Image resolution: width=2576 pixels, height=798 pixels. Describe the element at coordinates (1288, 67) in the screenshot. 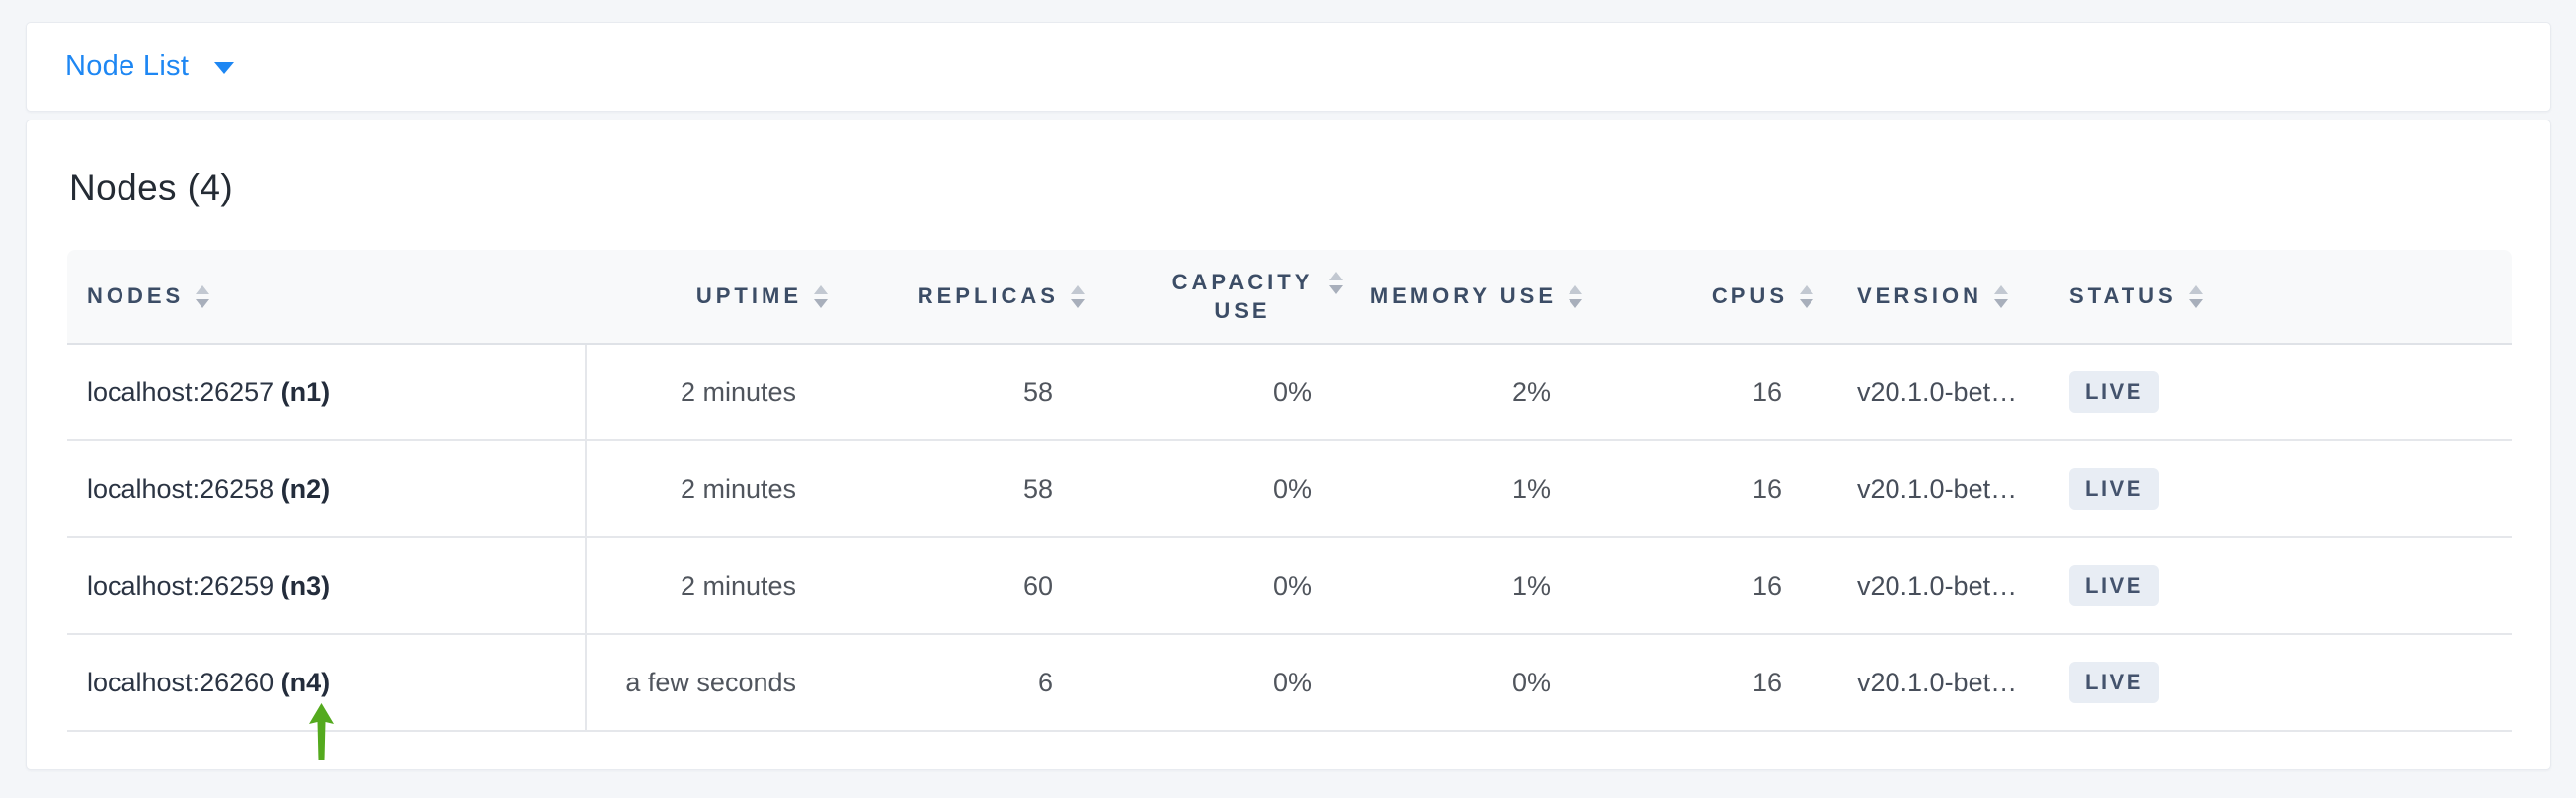

I see `view-selector-bar: Node List` at that location.